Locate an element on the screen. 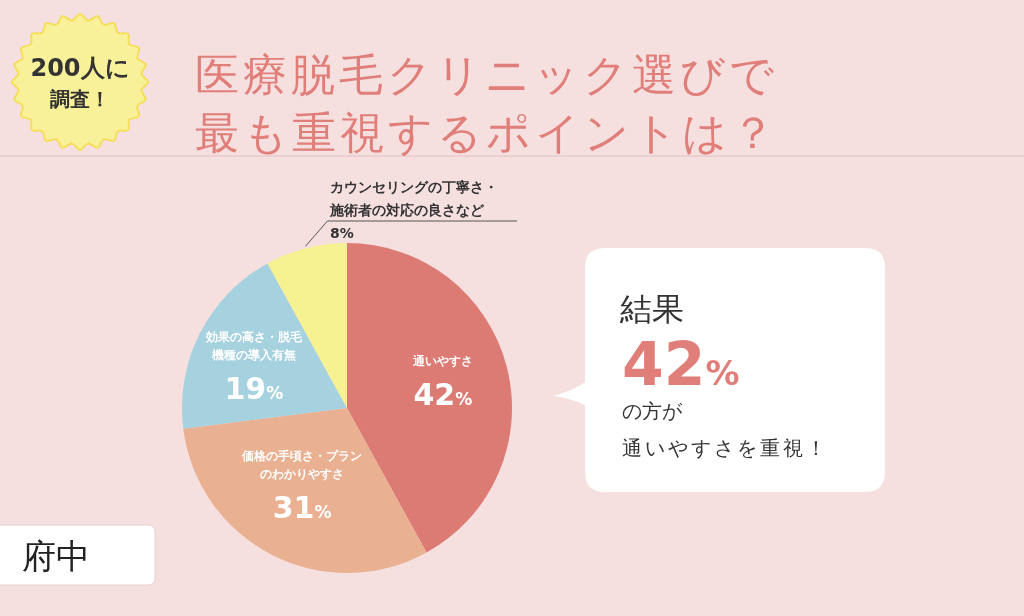  text: 結果 is located at coordinates (651, 309).